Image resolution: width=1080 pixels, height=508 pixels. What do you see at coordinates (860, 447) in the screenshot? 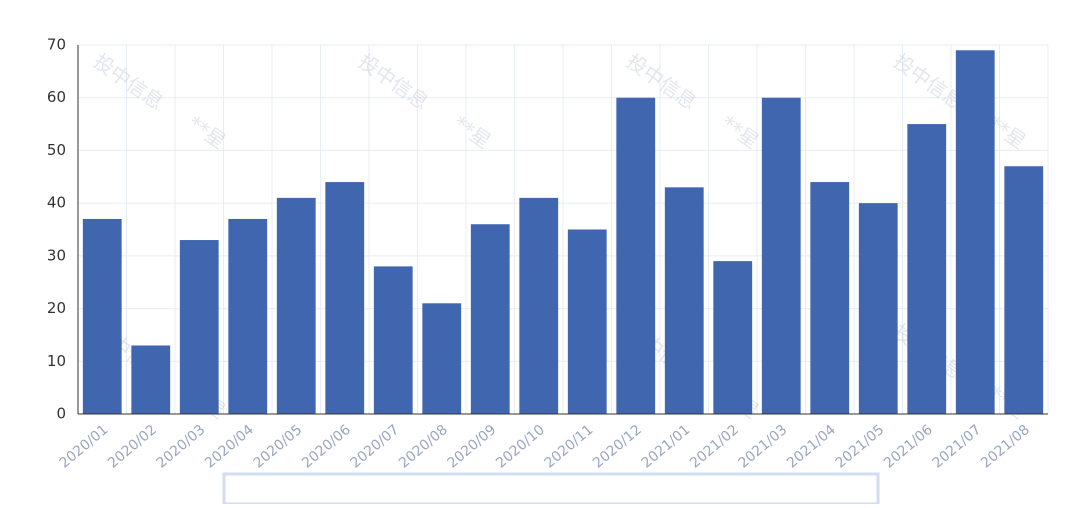
I see `x-tick-label: 2021/05` at bounding box center [860, 447].